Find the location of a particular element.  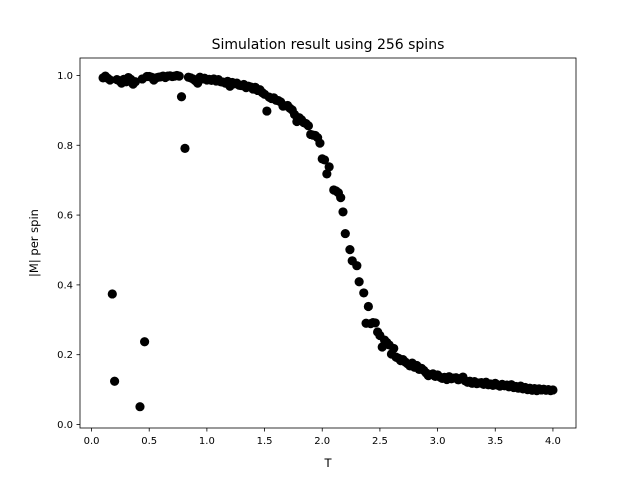

x-tick-label: 4.0 is located at coordinates (553, 441).